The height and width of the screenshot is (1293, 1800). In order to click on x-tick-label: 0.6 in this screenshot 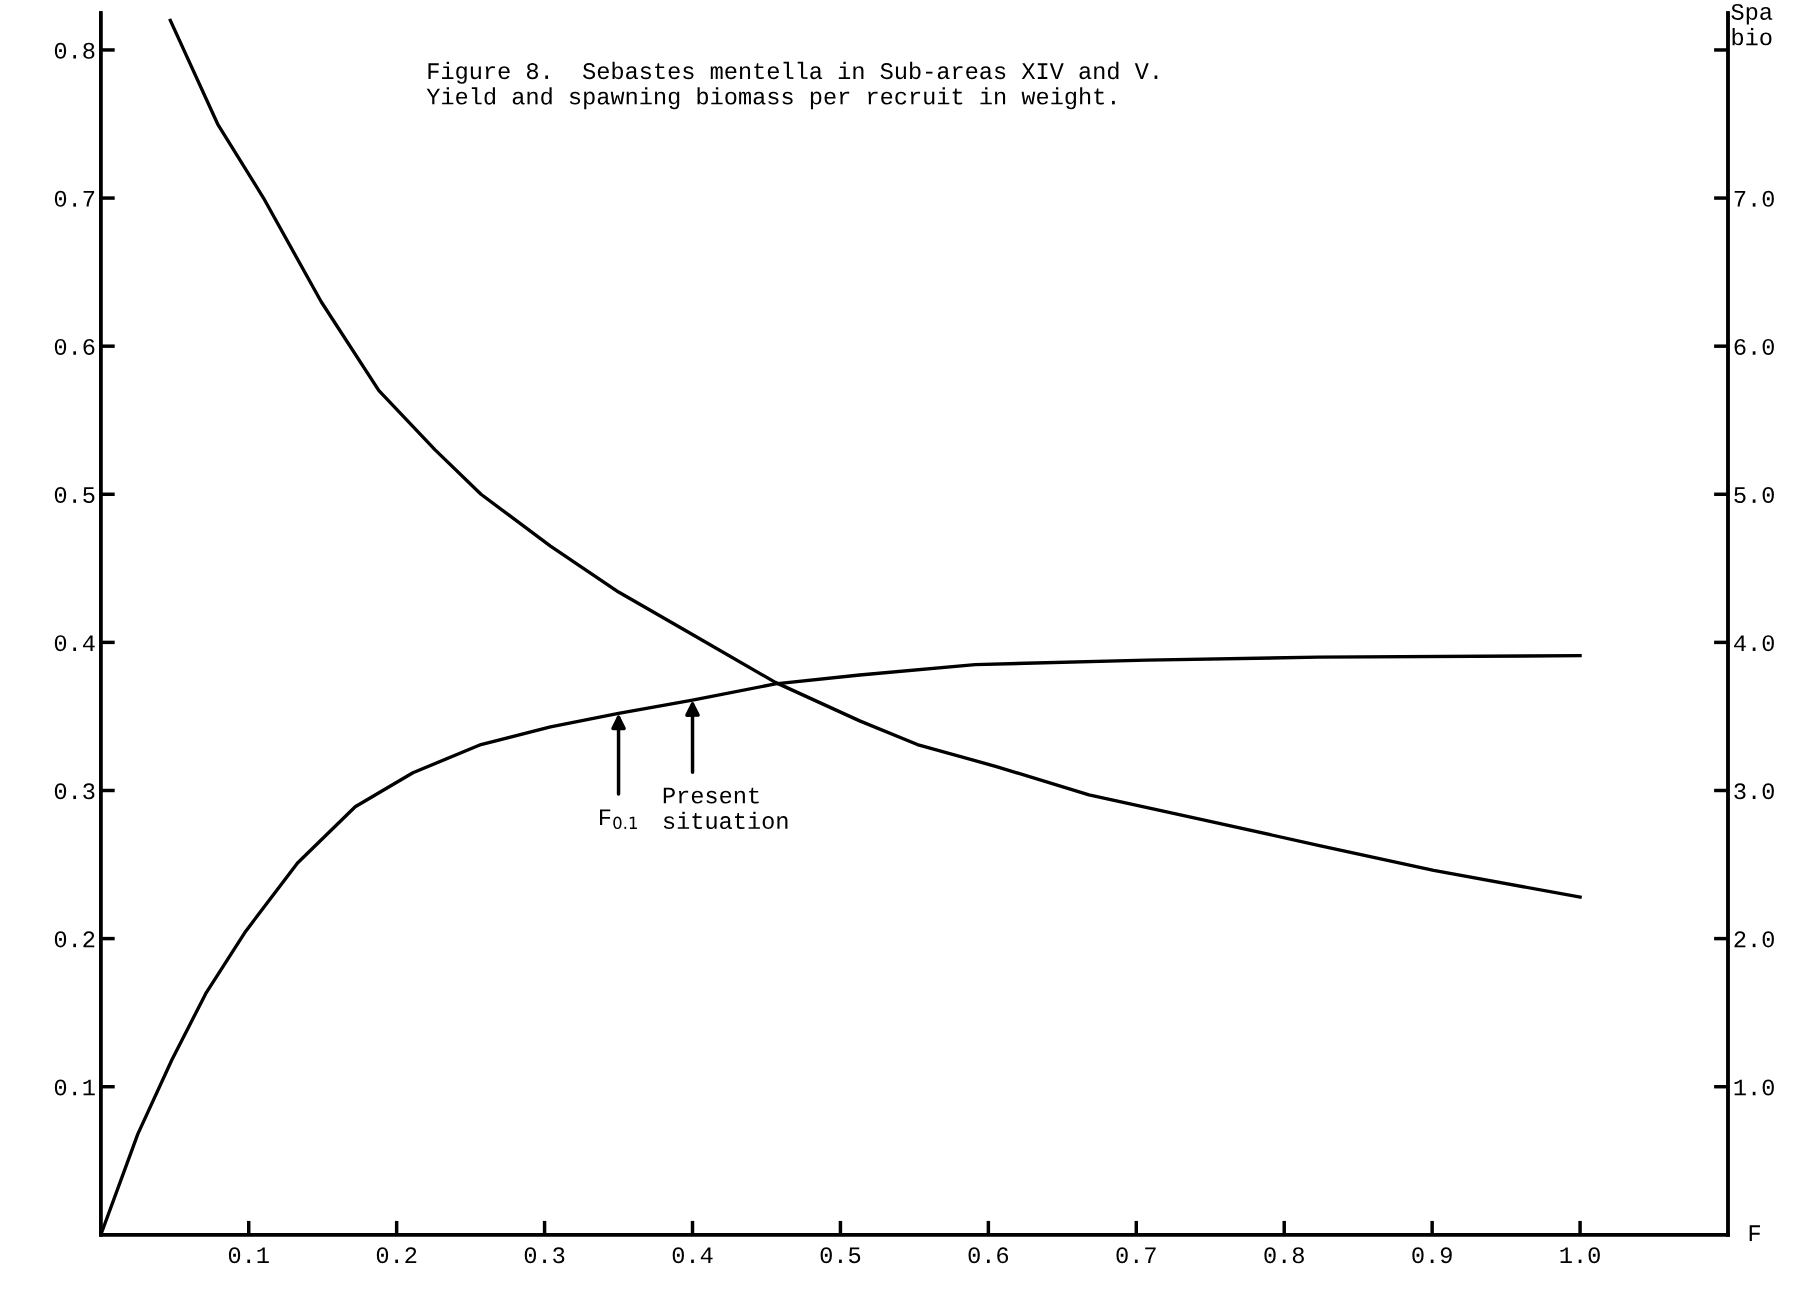, I will do `click(988, 1255)`.